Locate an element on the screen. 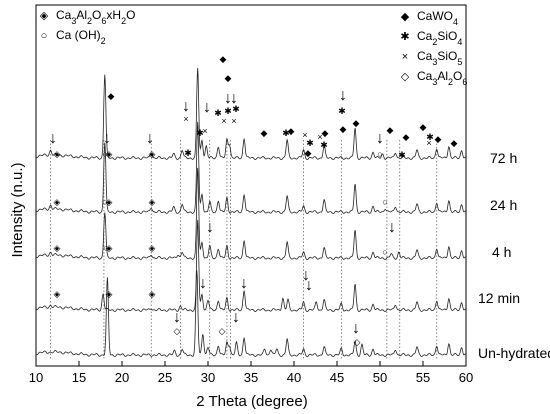  x-tick-label: 50 is located at coordinates (380, 377).